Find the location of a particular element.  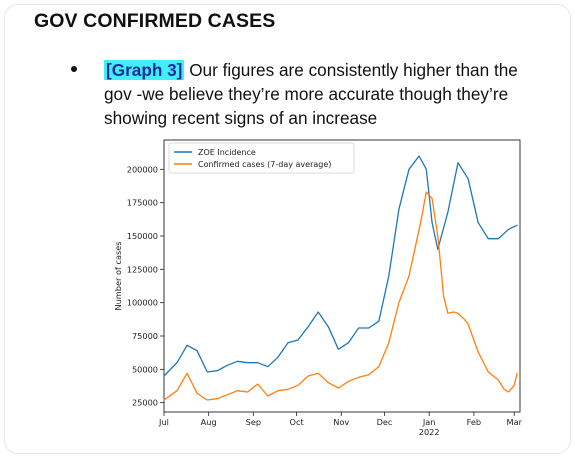

x-tick-label: Mar is located at coordinates (515, 422).